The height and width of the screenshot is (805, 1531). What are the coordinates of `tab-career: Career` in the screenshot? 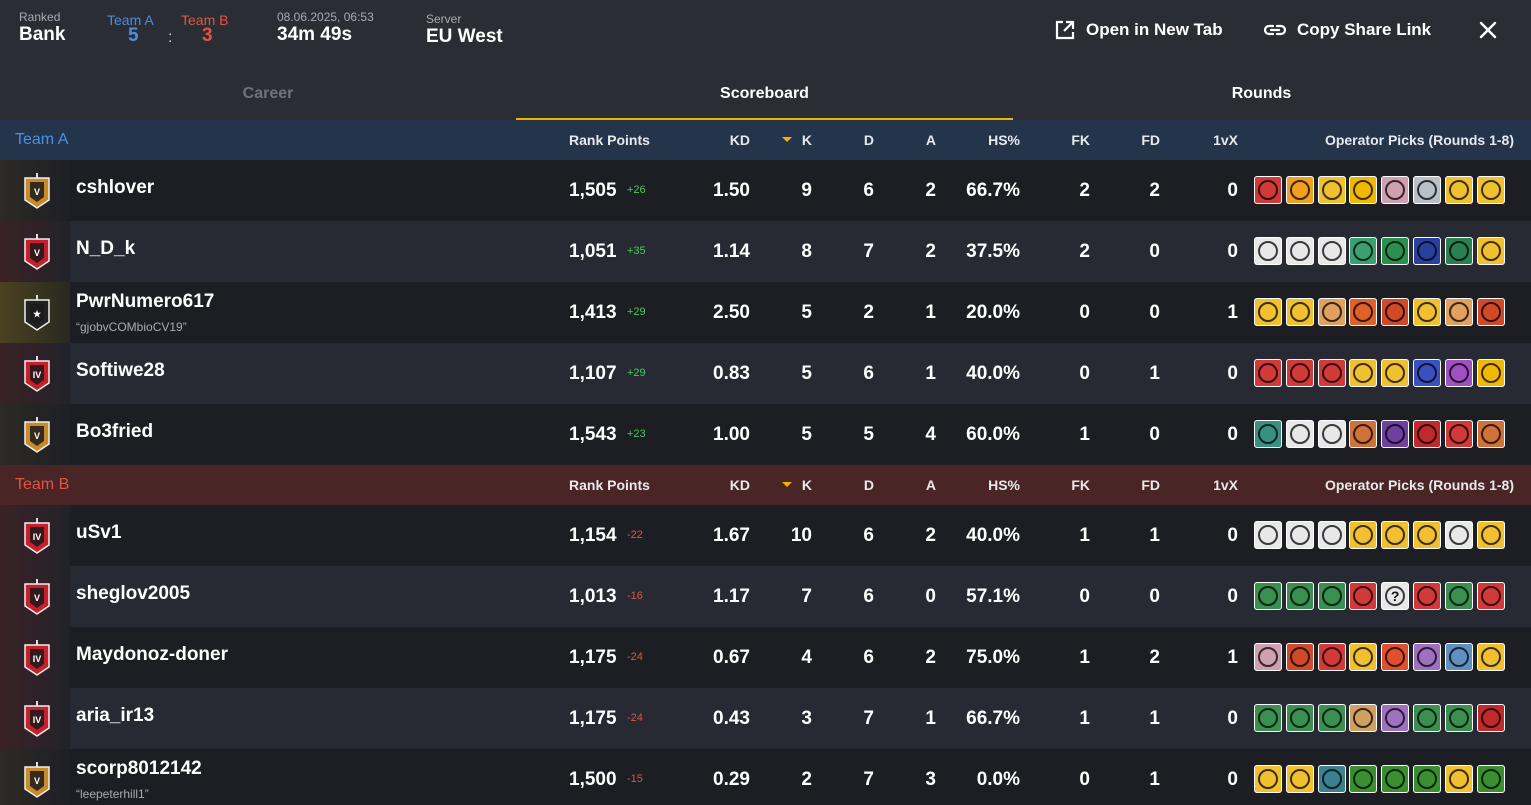 It's located at (268, 94).